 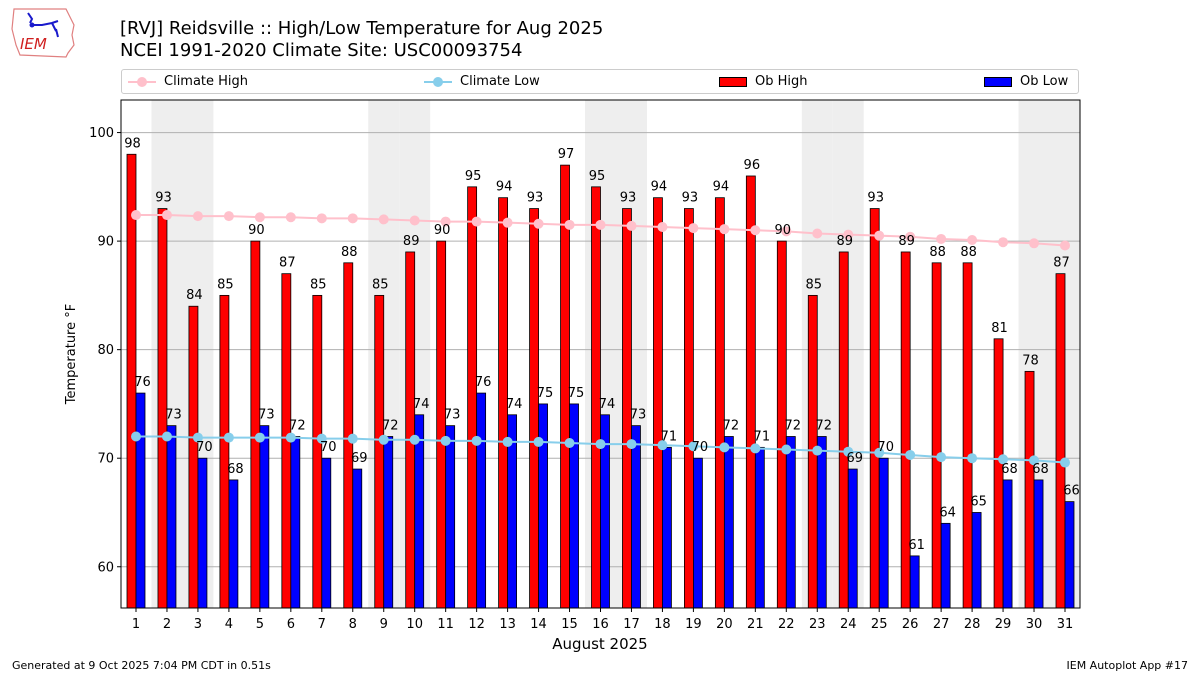 What do you see at coordinates (999, 328) in the screenshot?
I see `ob-high-label: 81` at bounding box center [999, 328].